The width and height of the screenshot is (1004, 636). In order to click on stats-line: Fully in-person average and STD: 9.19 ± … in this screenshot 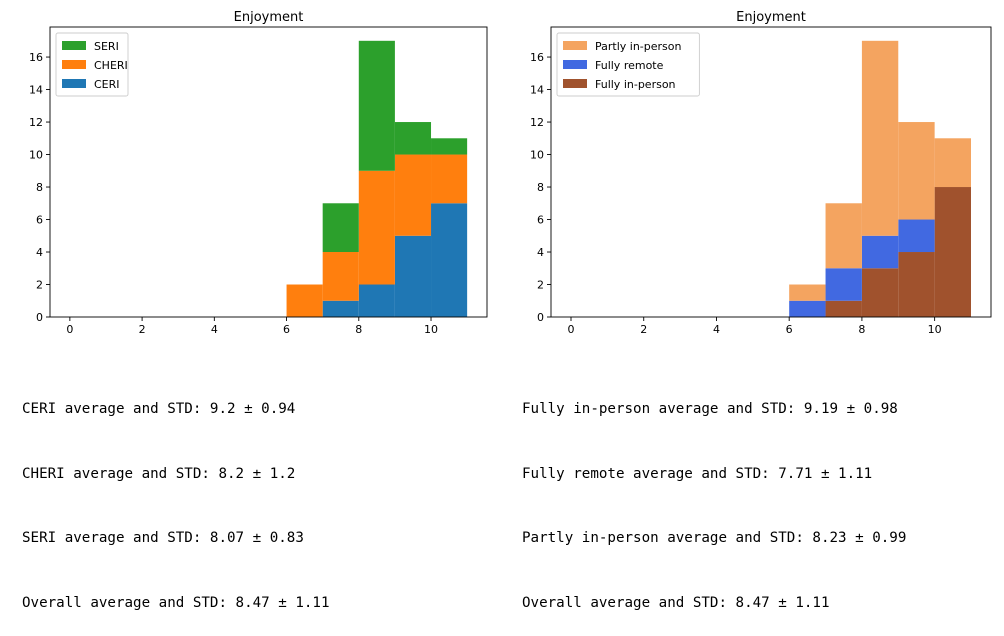, I will do `click(710, 409)`.